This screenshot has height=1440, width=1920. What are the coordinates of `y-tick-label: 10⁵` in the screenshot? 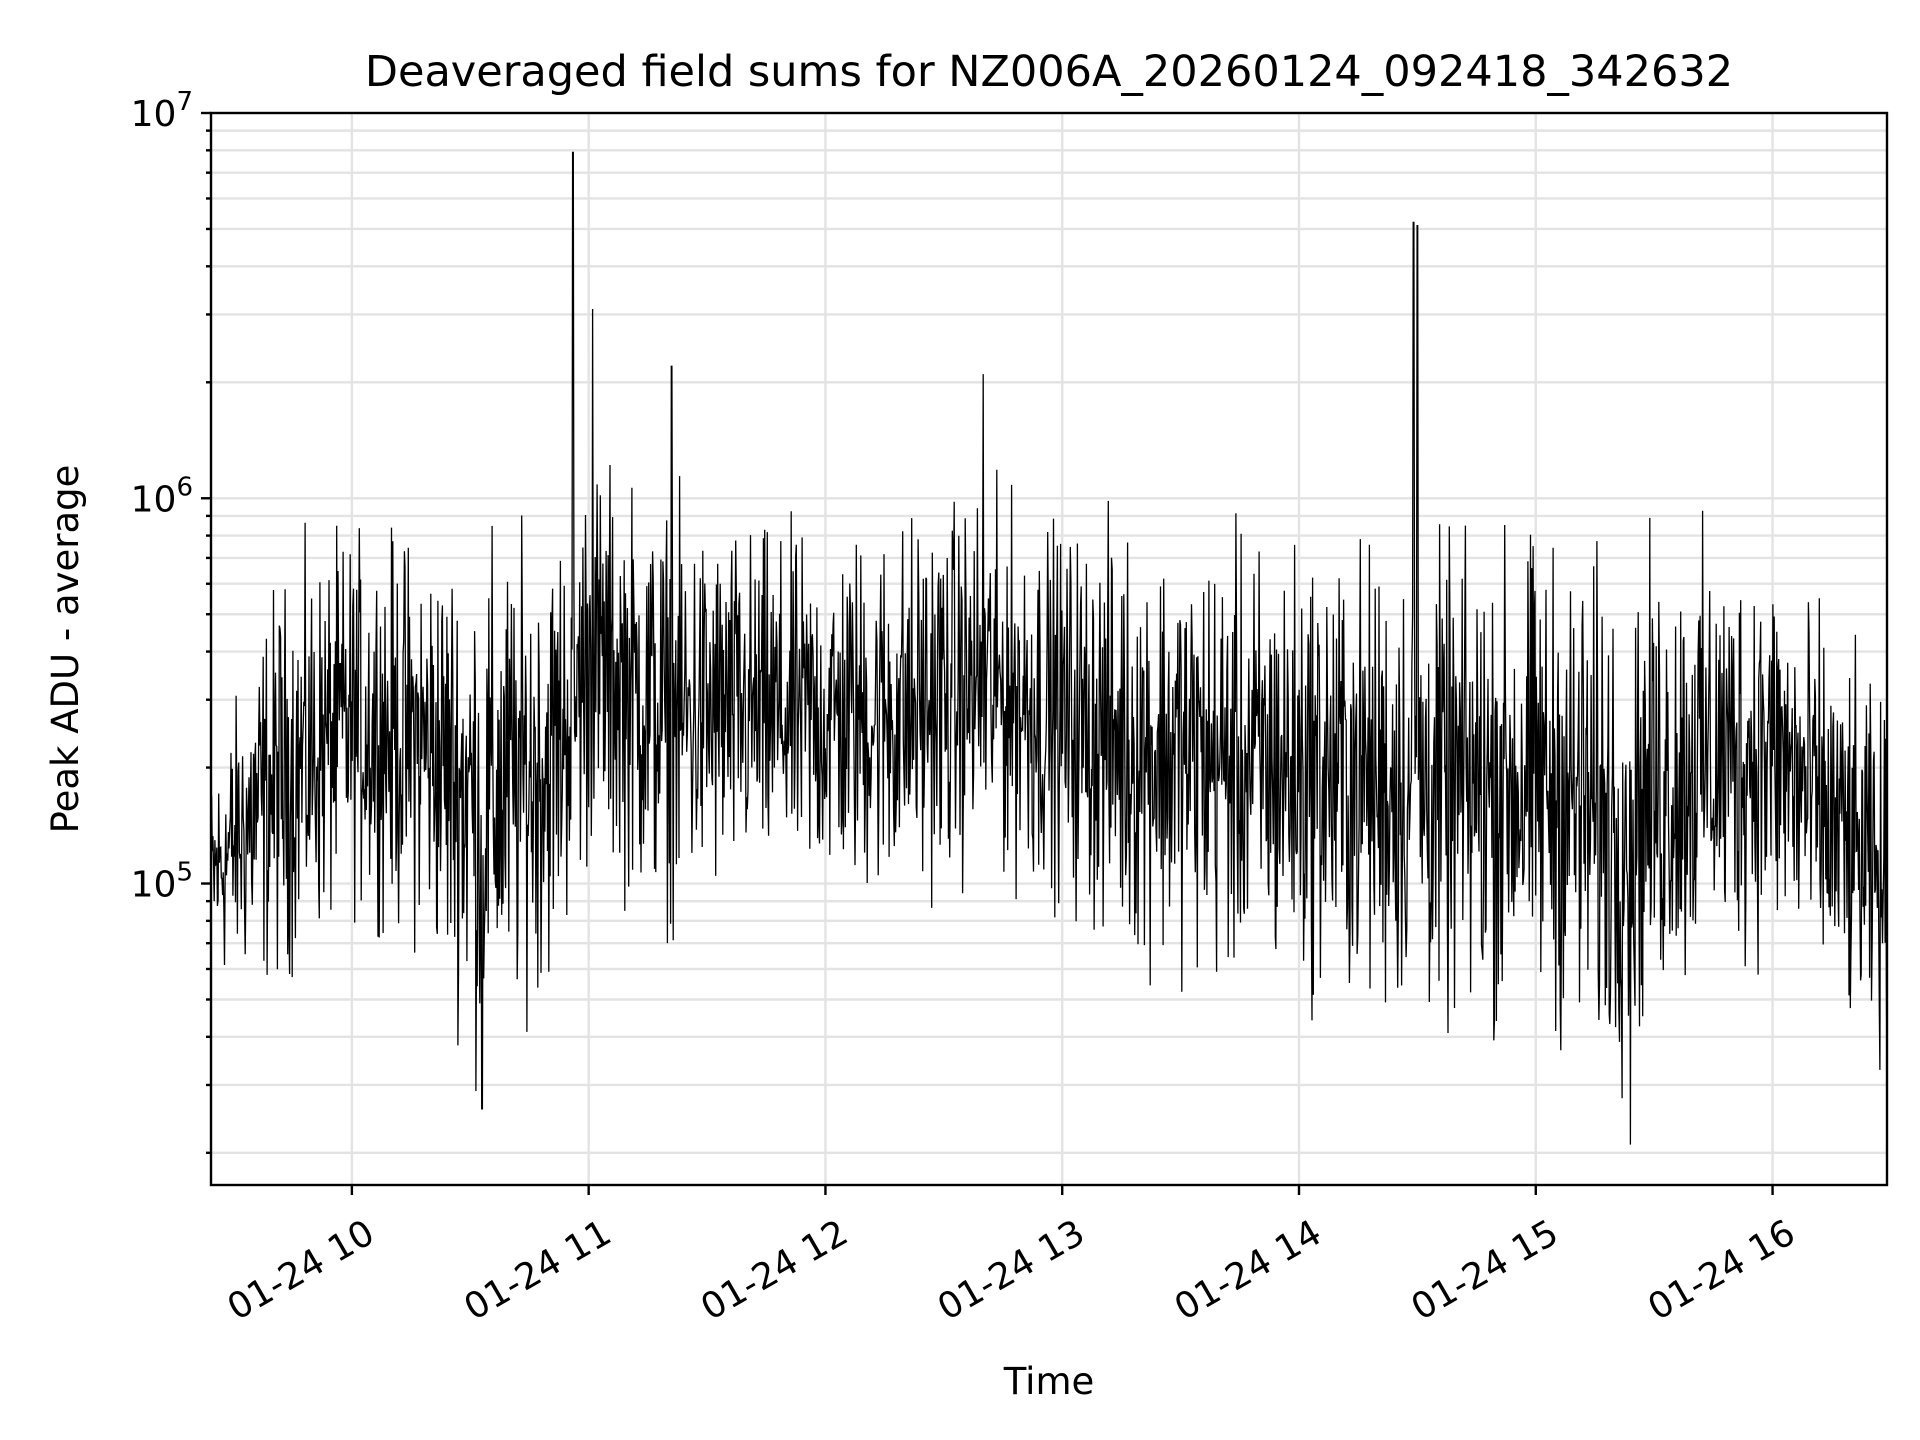 It's located at (162, 882).